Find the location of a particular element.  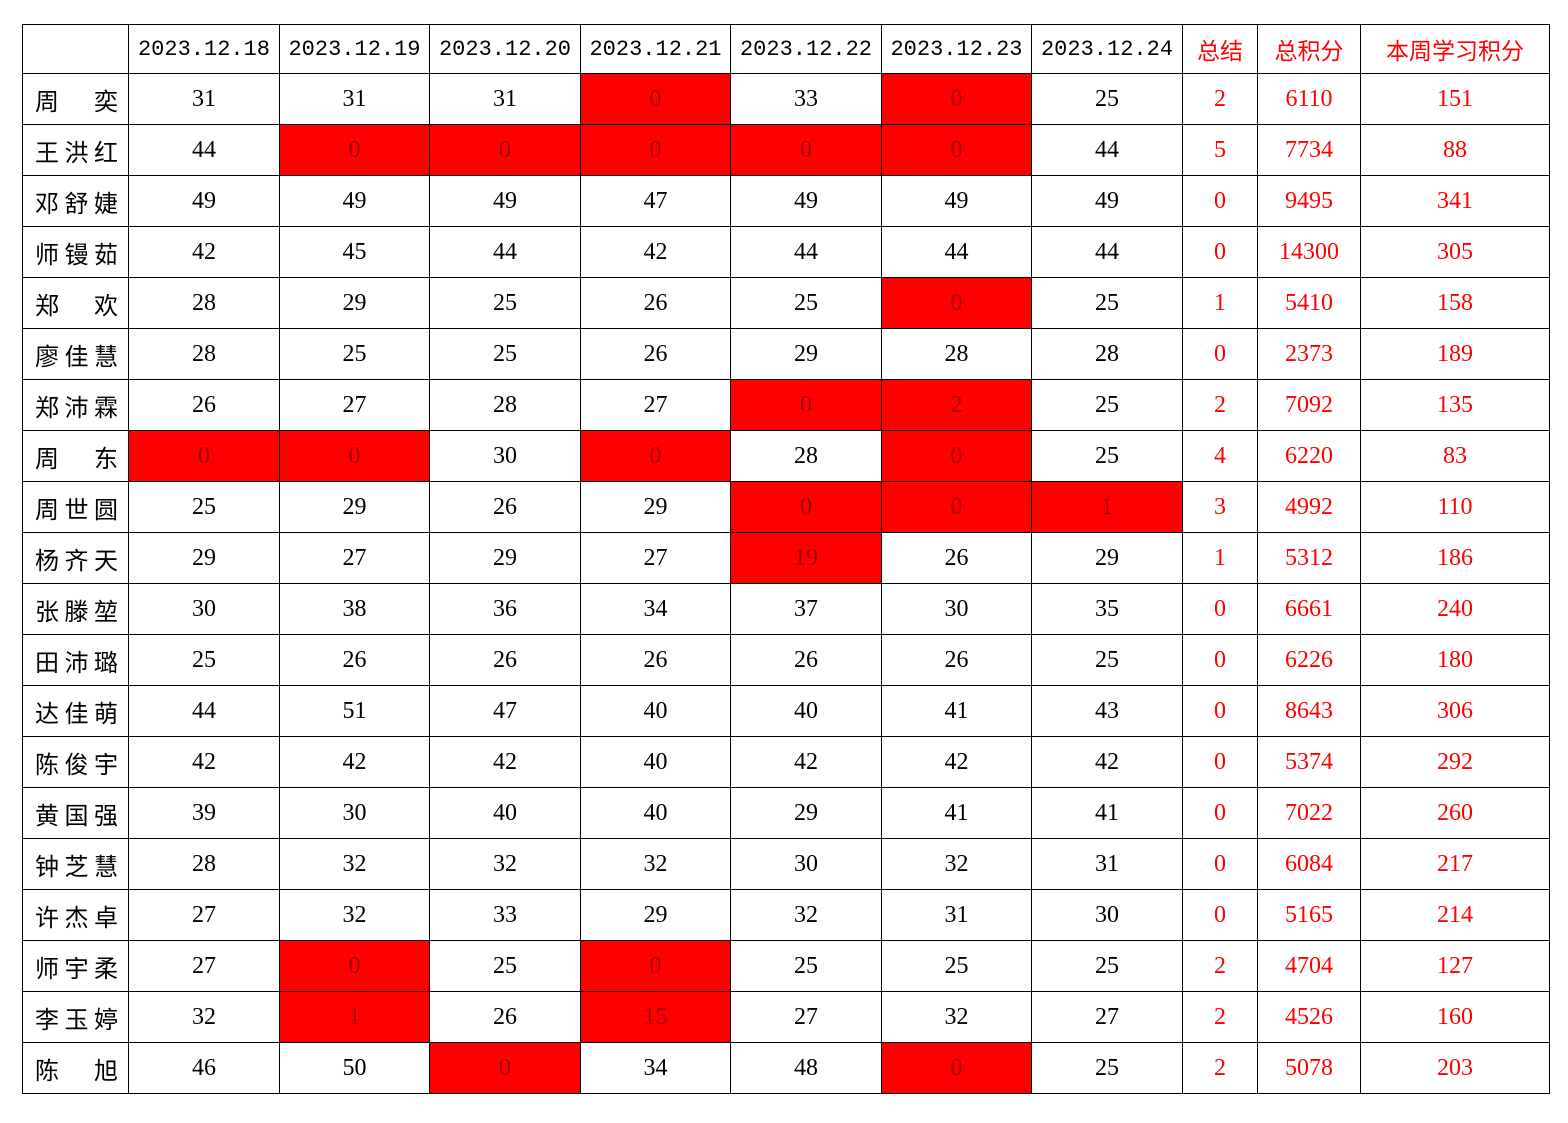

weekly-cell: 88 is located at coordinates (1455, 150).